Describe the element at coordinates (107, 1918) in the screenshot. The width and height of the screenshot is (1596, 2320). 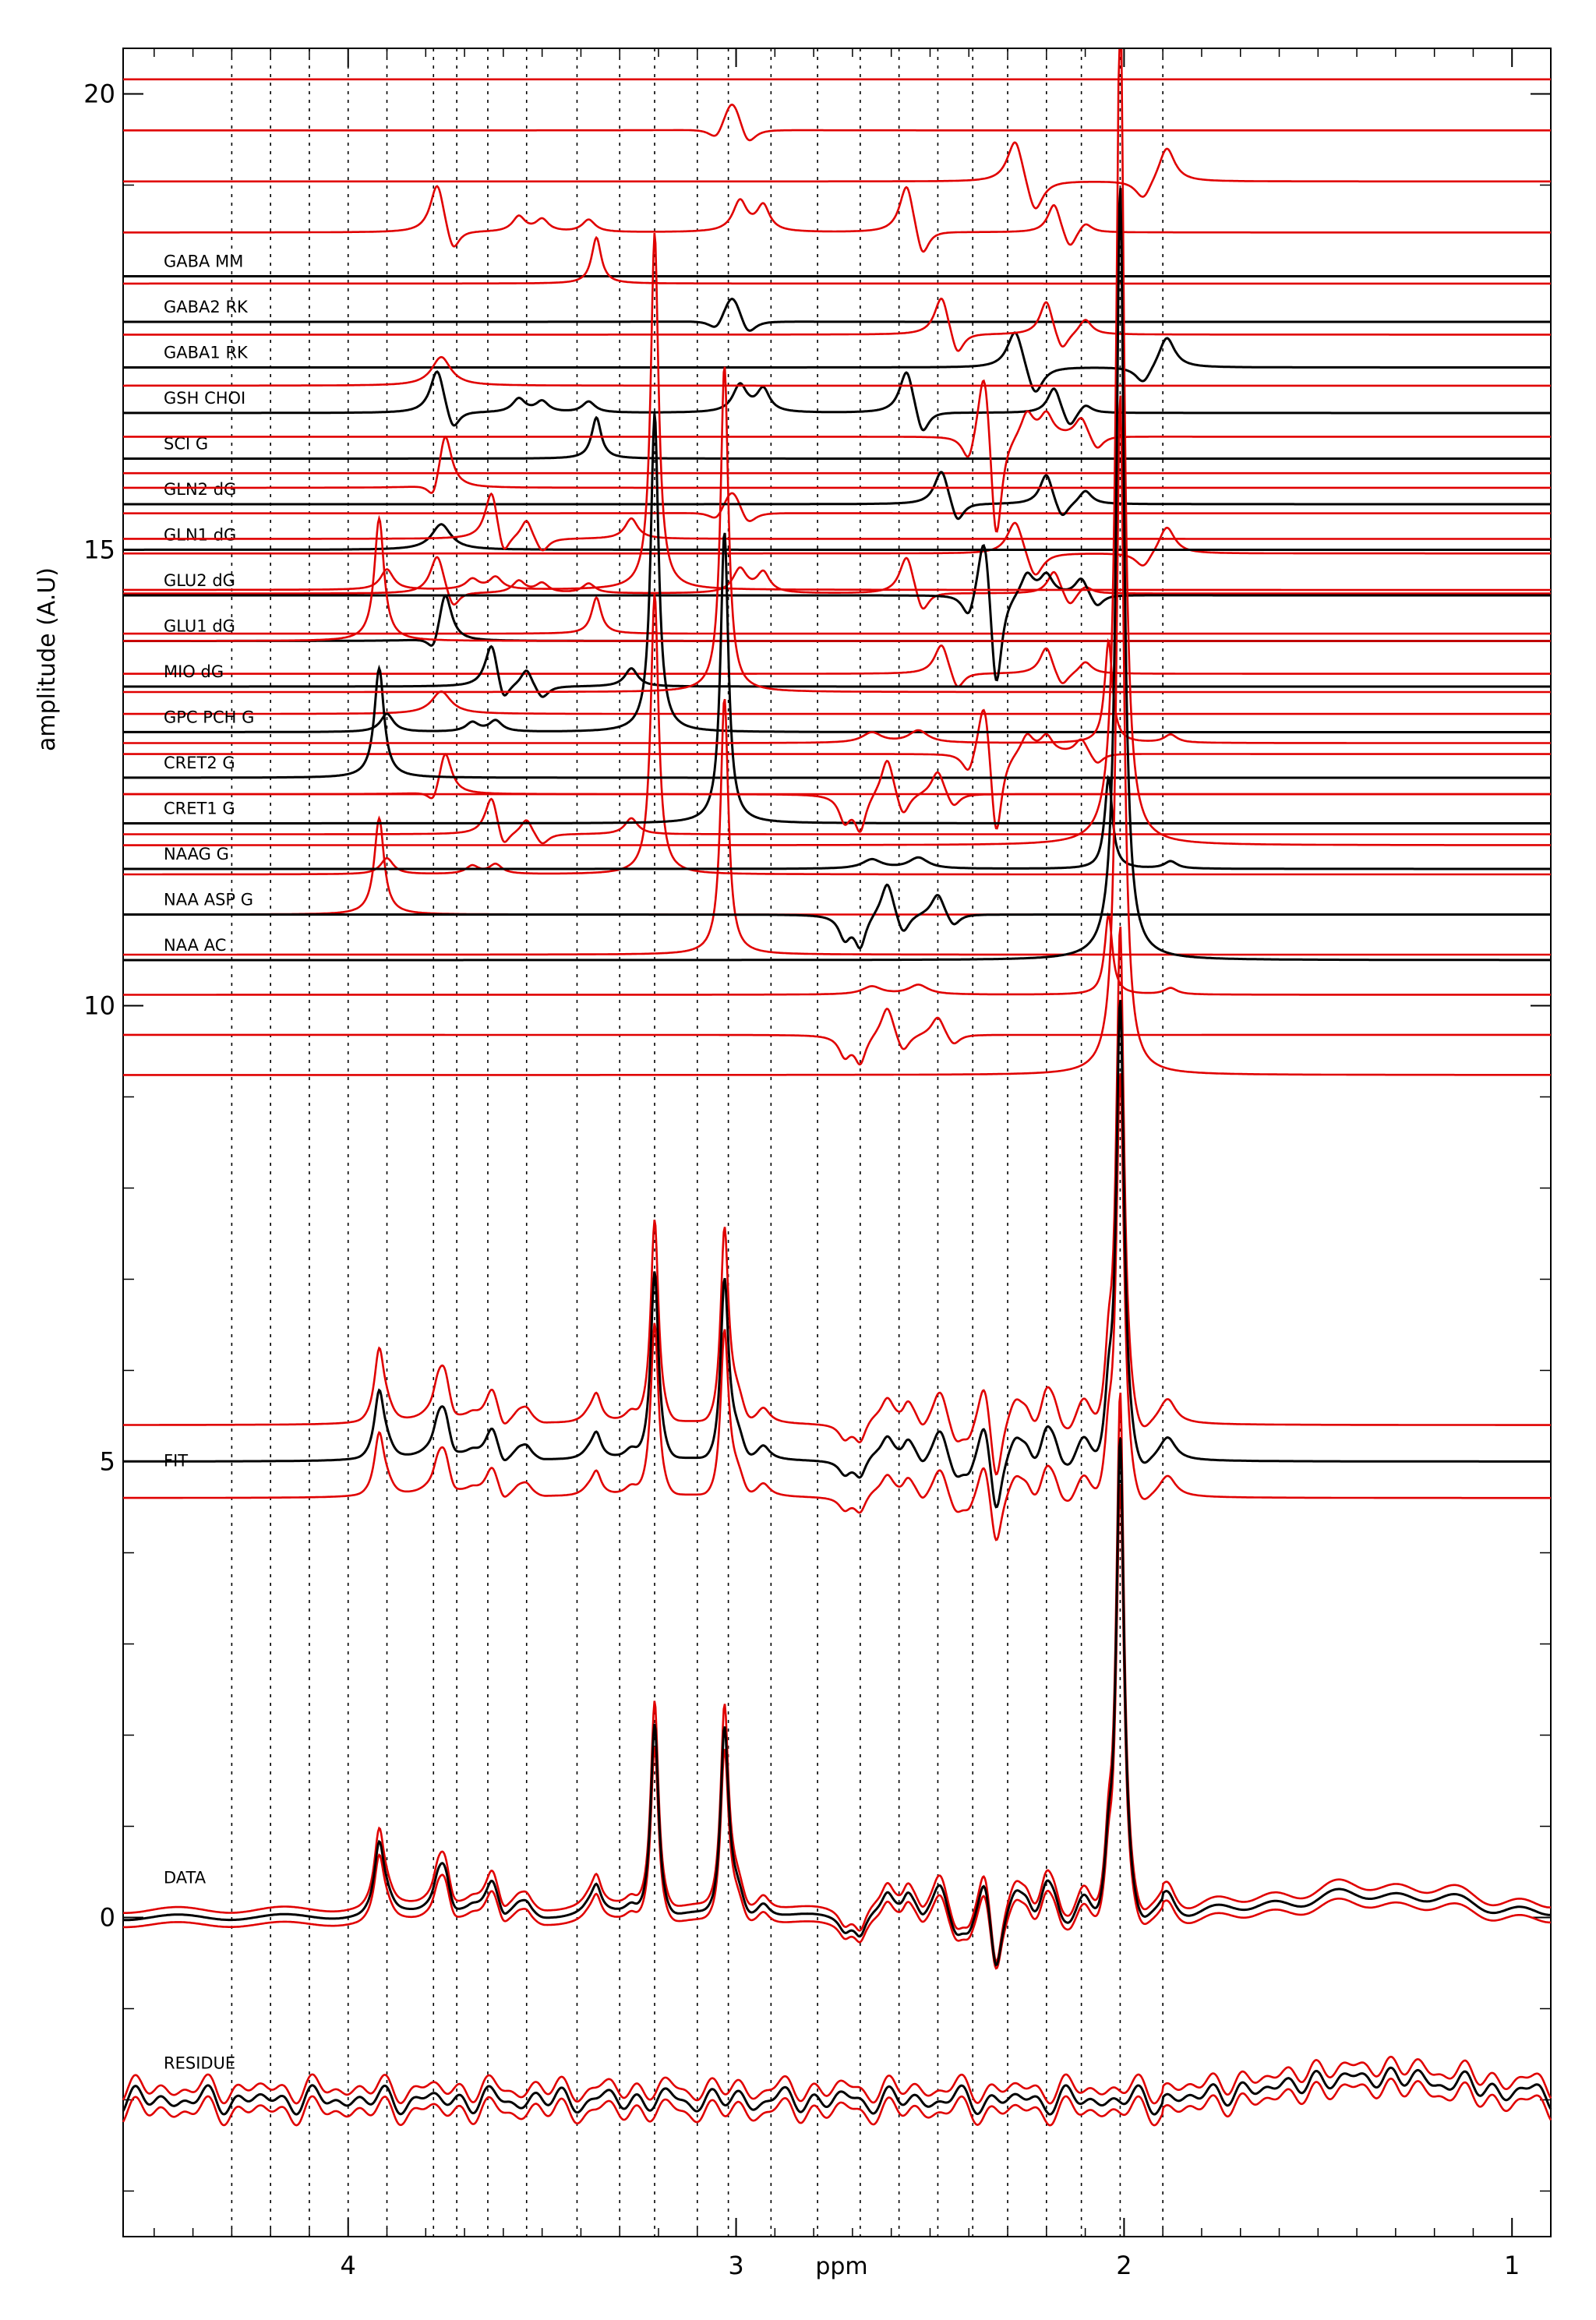
I see `y-tick-label: 0` at that location.